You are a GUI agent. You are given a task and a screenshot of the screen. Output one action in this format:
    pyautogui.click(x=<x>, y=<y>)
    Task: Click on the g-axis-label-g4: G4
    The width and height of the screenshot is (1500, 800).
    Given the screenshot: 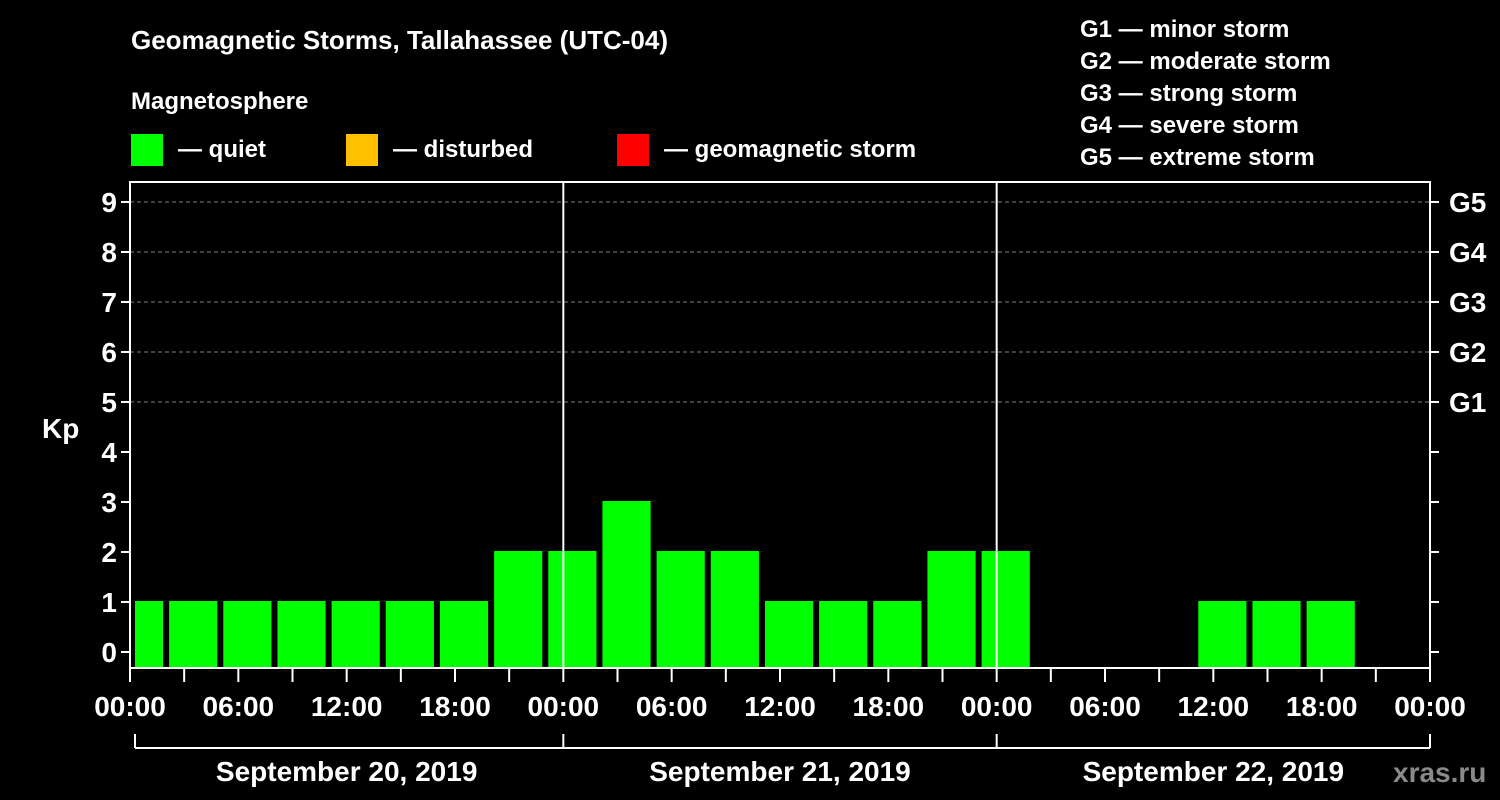 What is the action you would take?
    pyautogui.click(x=1468, y=252)
    